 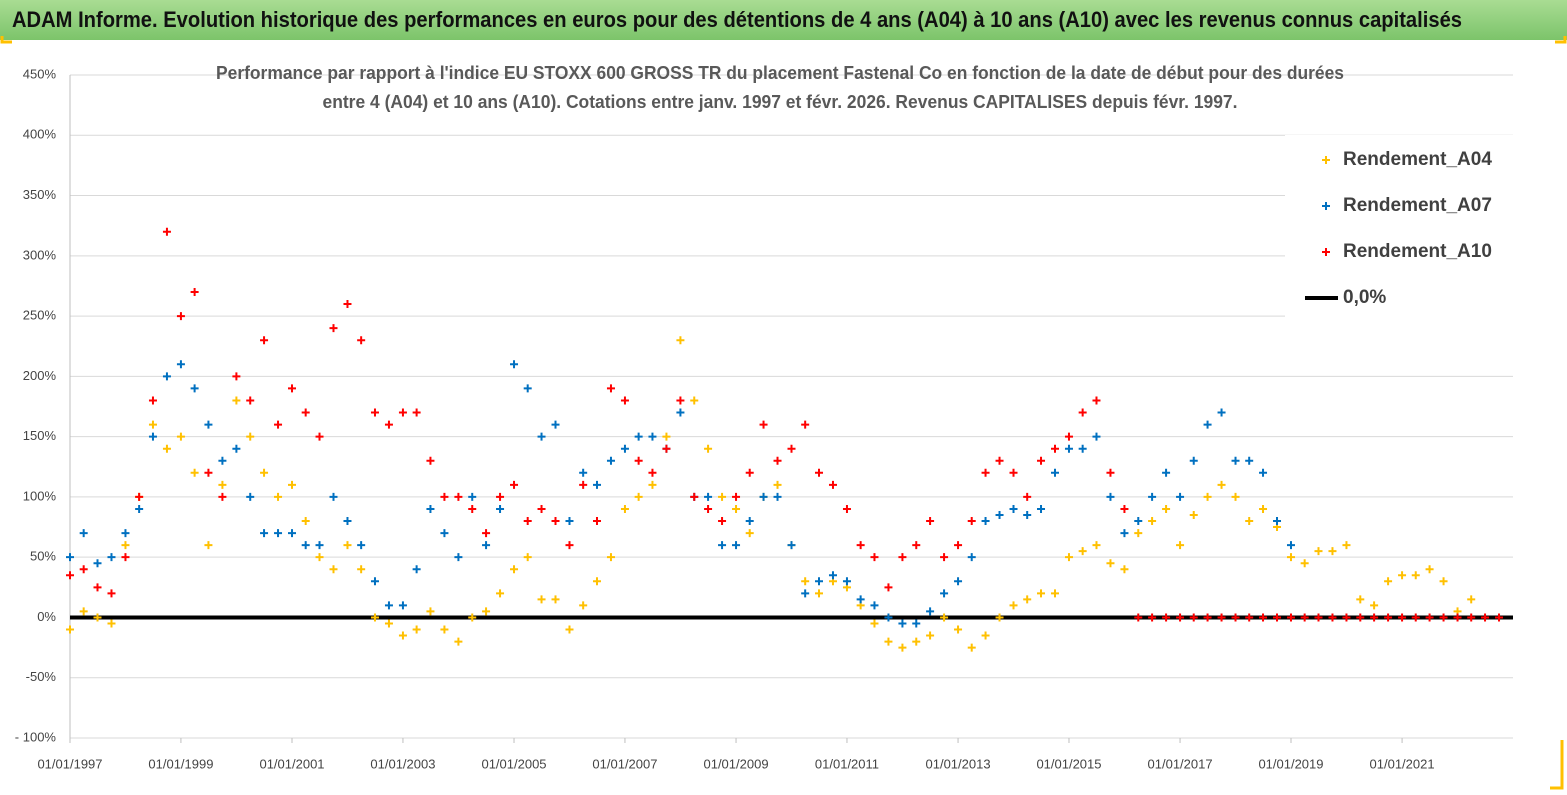 What do you see at coordinates (40, 134) in the screenshot?
I see `y-tick-label: 400%` at bounding box center [40, 134].